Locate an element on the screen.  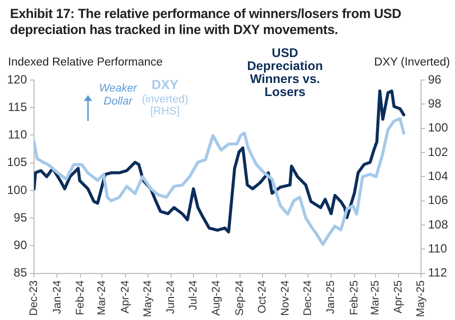
x-tick-label: Dec-24 is located at coordinates (308, 298).